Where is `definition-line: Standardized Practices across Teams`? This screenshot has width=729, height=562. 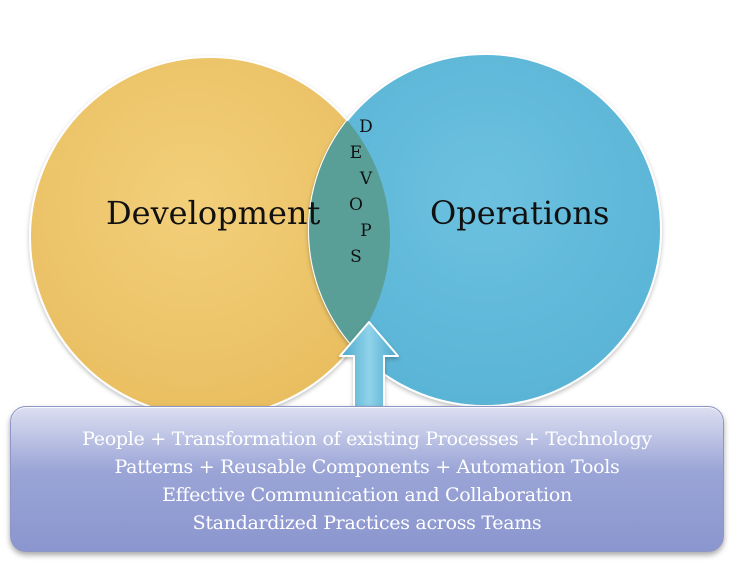
definition-line: Standardized Practices across Teams is located at coordinates (367, 523).